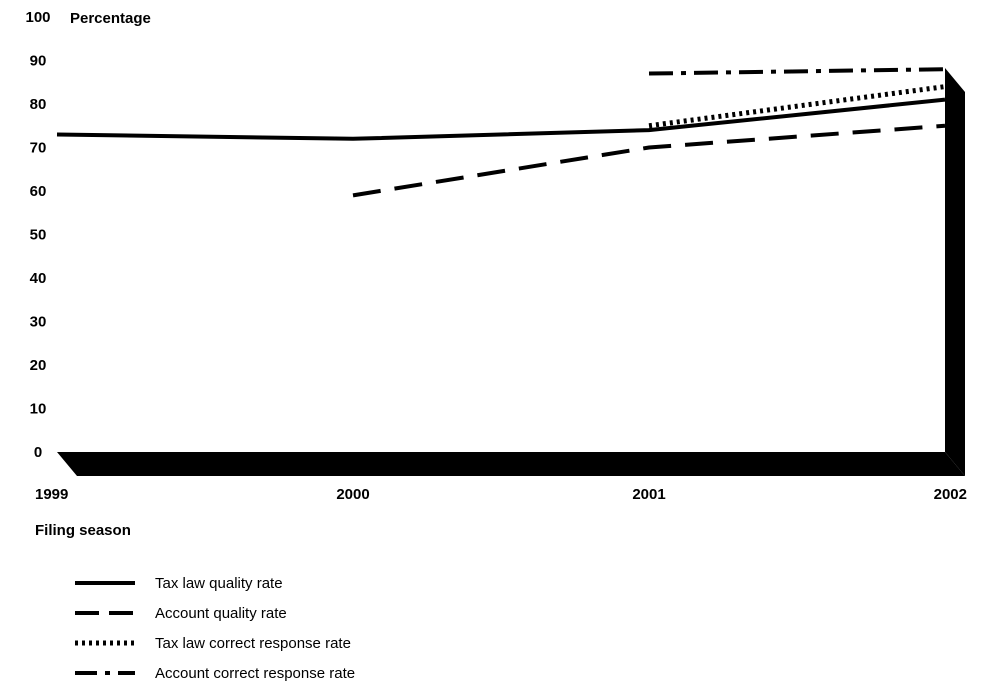  I want to click on legend-item: Account quality rate, so click(215, 613).